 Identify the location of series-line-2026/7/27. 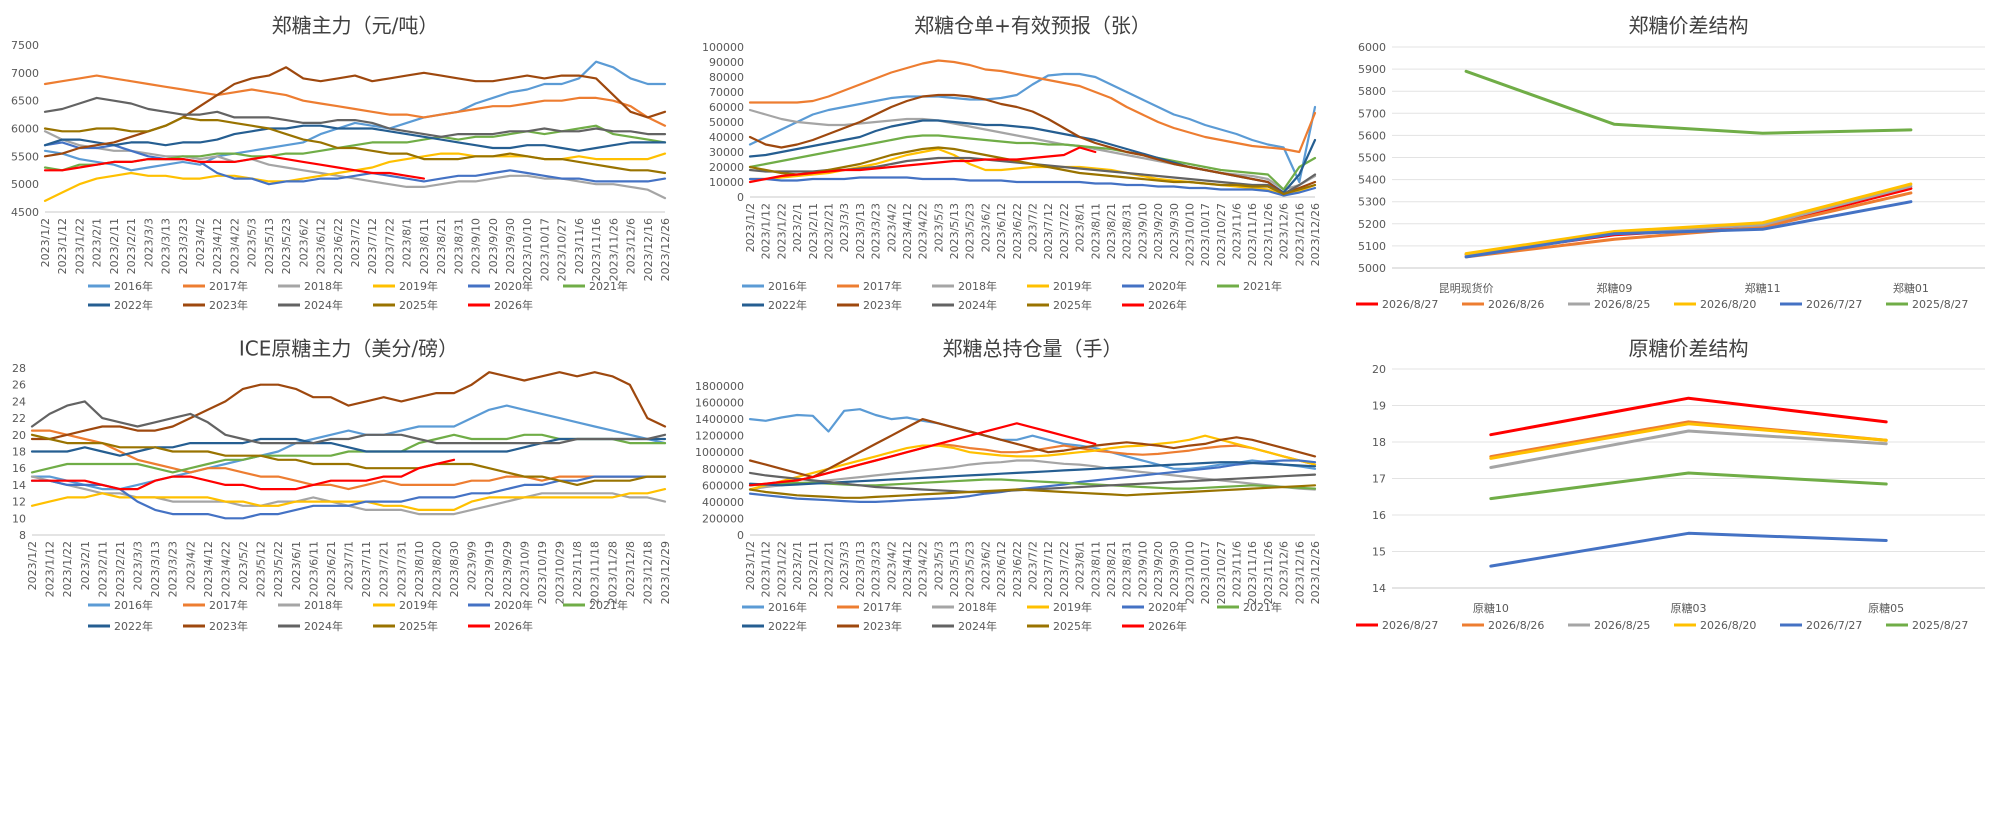
(1688, 229).